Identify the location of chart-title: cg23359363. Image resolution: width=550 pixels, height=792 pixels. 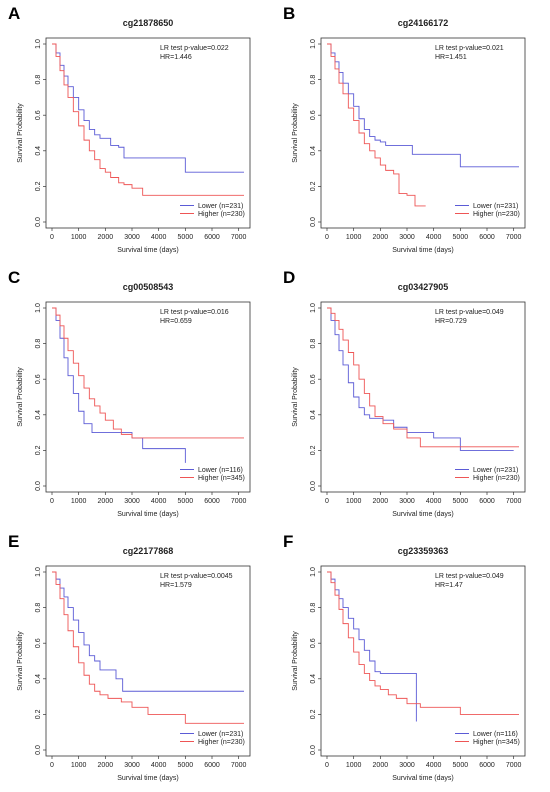
(423, 551).